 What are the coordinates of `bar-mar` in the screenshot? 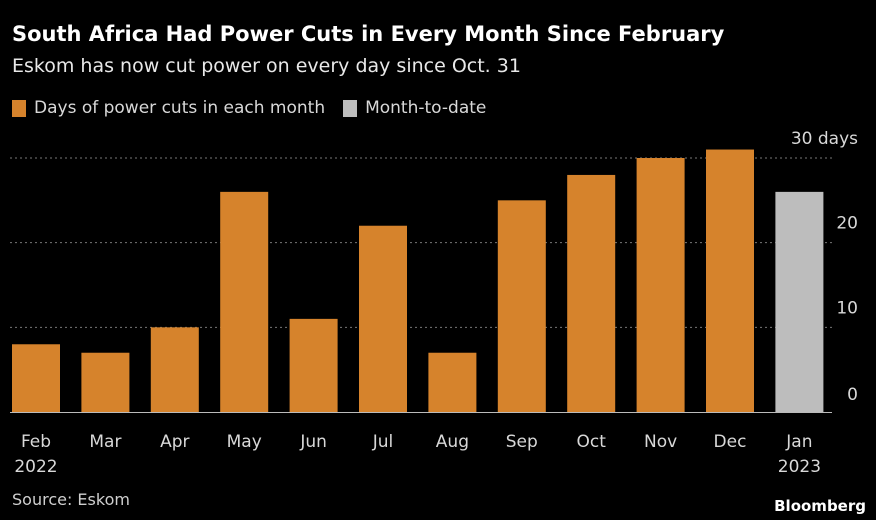 It's located at (105, 382).